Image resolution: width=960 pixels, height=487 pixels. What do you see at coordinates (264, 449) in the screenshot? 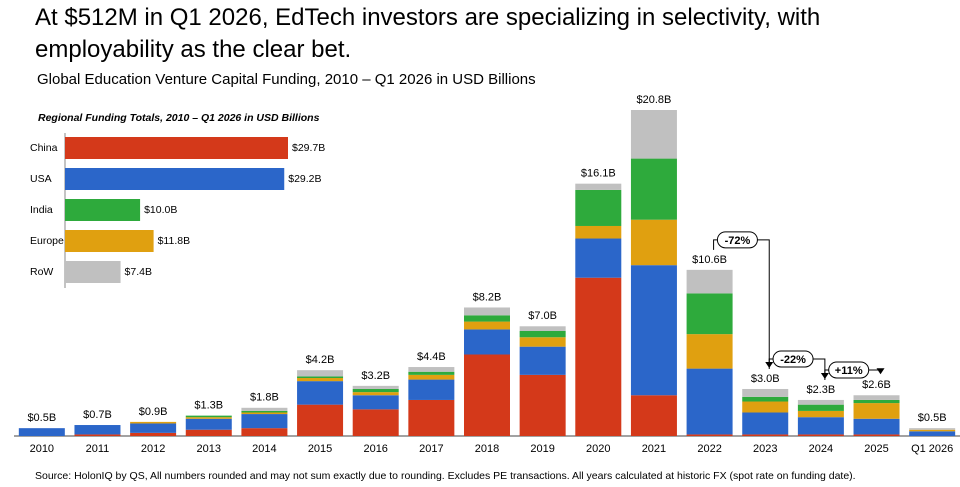
I see `x-tick-label: 2014` at bounding box center [264, 449].